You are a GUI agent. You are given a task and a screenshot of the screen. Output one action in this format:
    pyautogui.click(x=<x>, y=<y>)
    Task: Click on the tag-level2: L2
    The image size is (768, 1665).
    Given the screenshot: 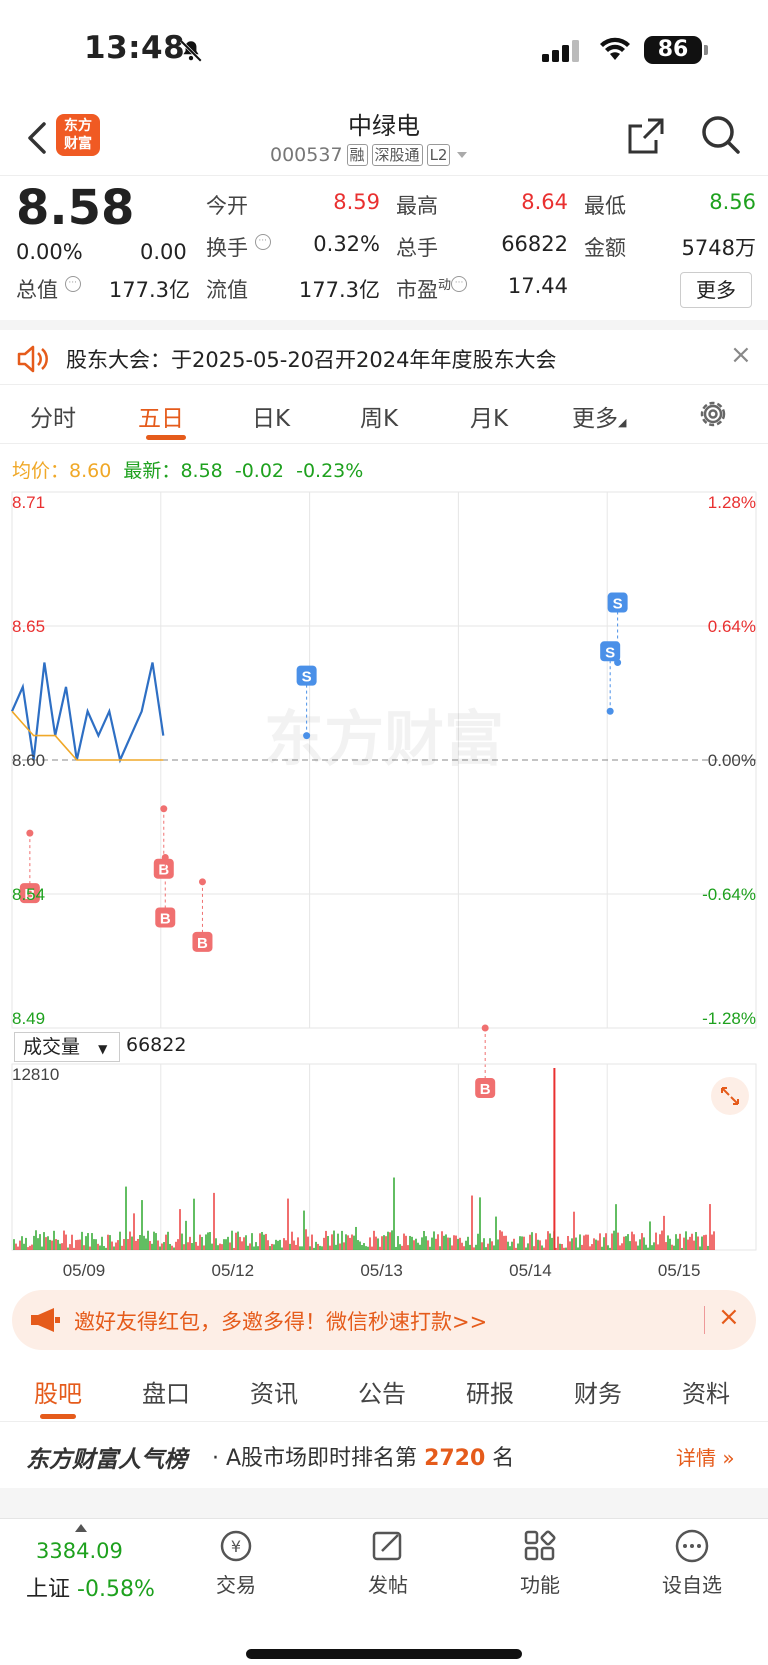 What is the action you would take?
    pyautogui.click(x=438, y=155)
    